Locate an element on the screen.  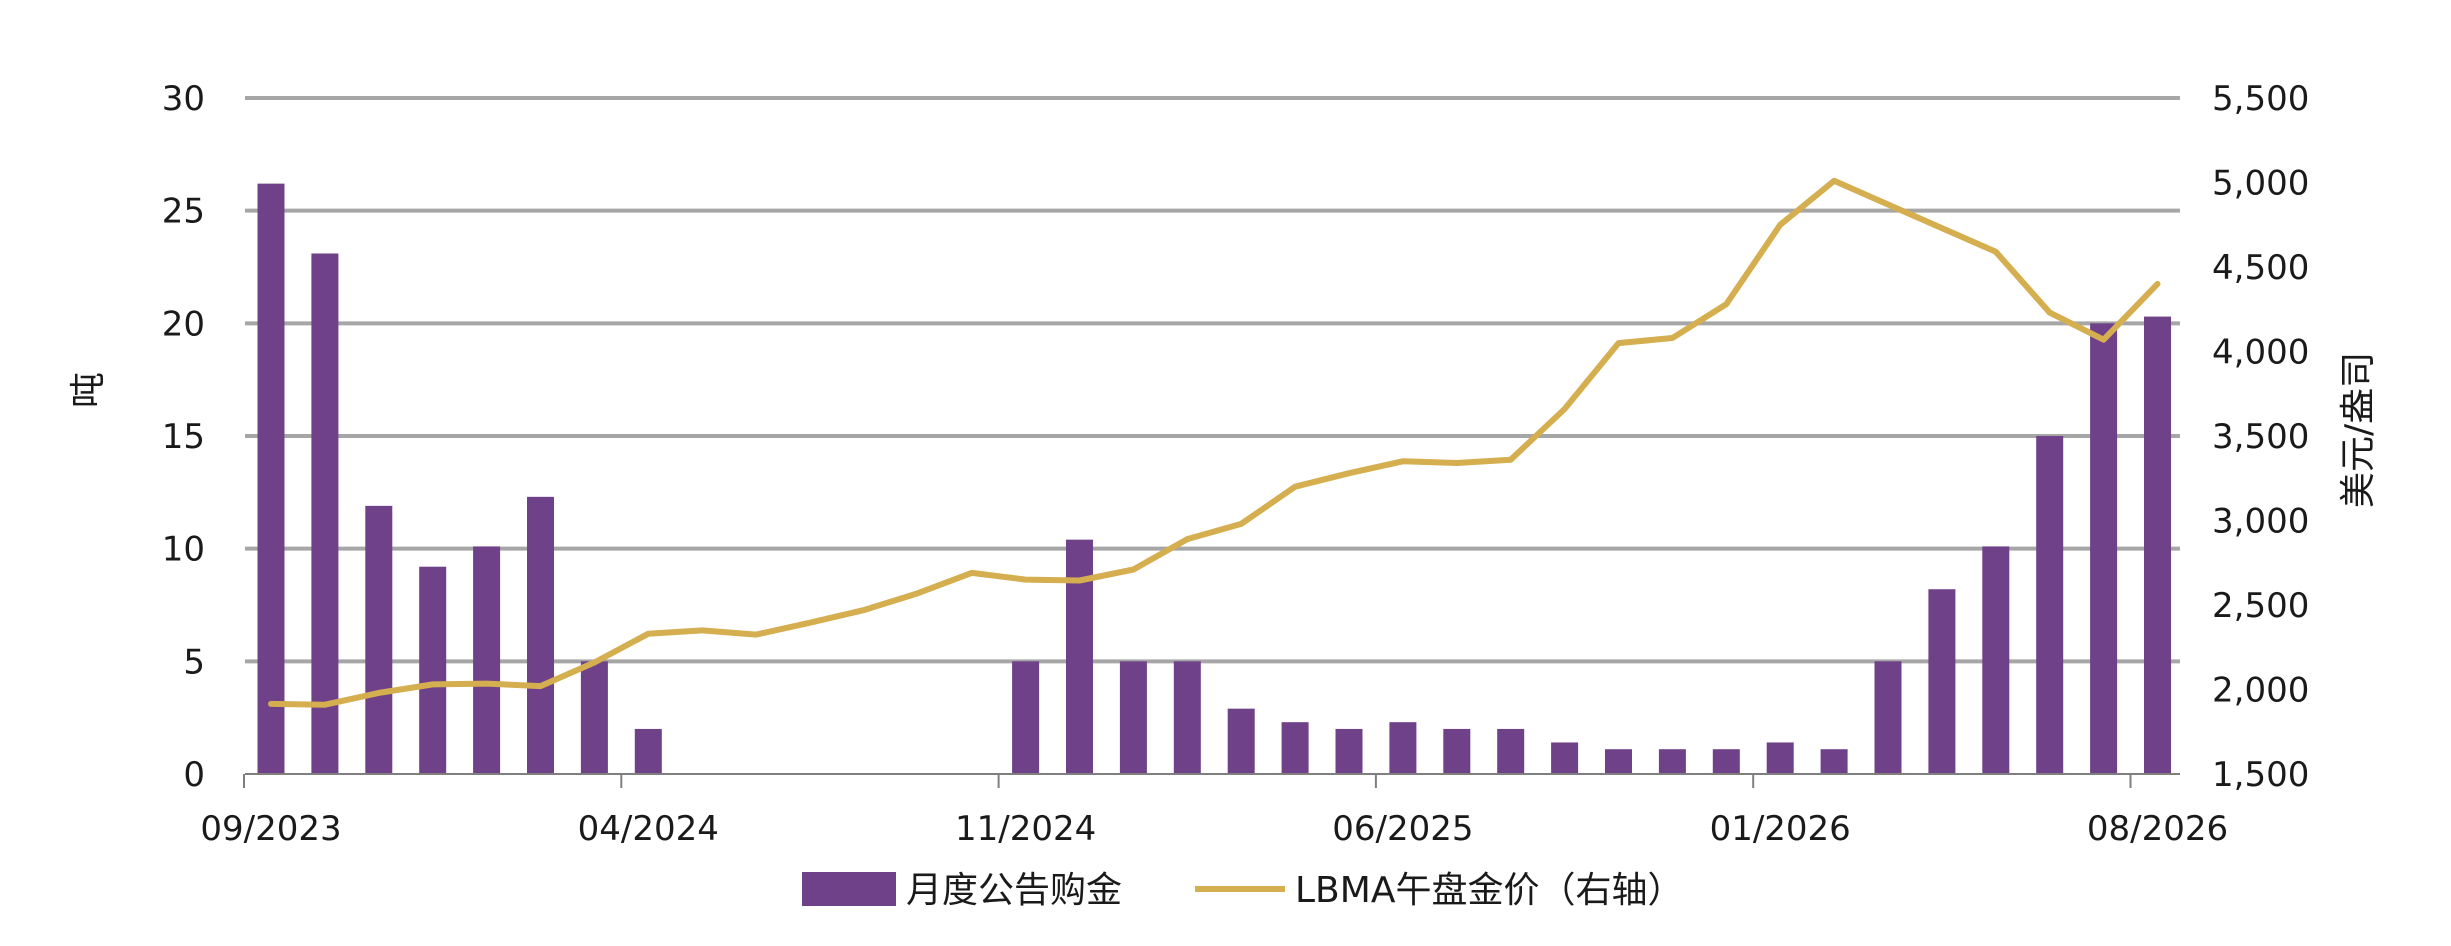
left-axis-ticks: 0 5 10 15 20 25 30 is located at coordinates (183, 437).